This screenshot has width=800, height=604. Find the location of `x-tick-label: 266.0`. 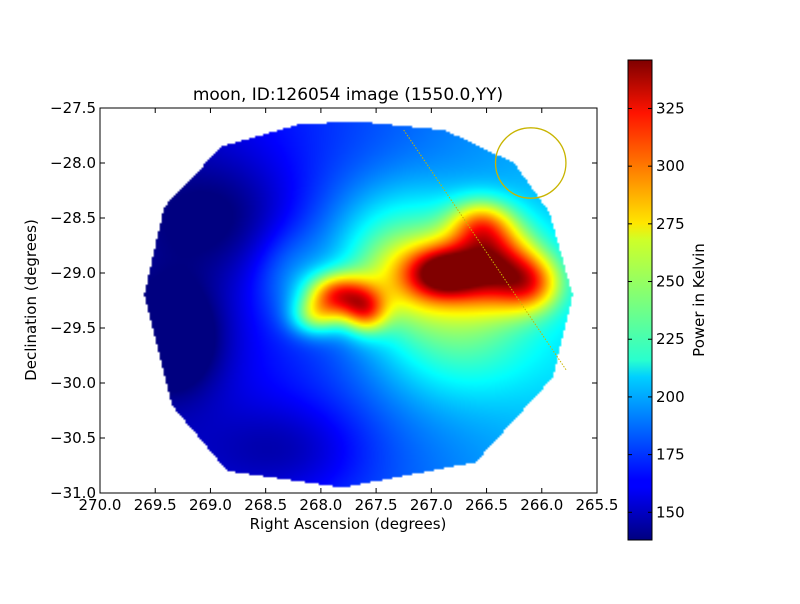

x-tick-label: 266.0 is located at coordinates (541, 505).